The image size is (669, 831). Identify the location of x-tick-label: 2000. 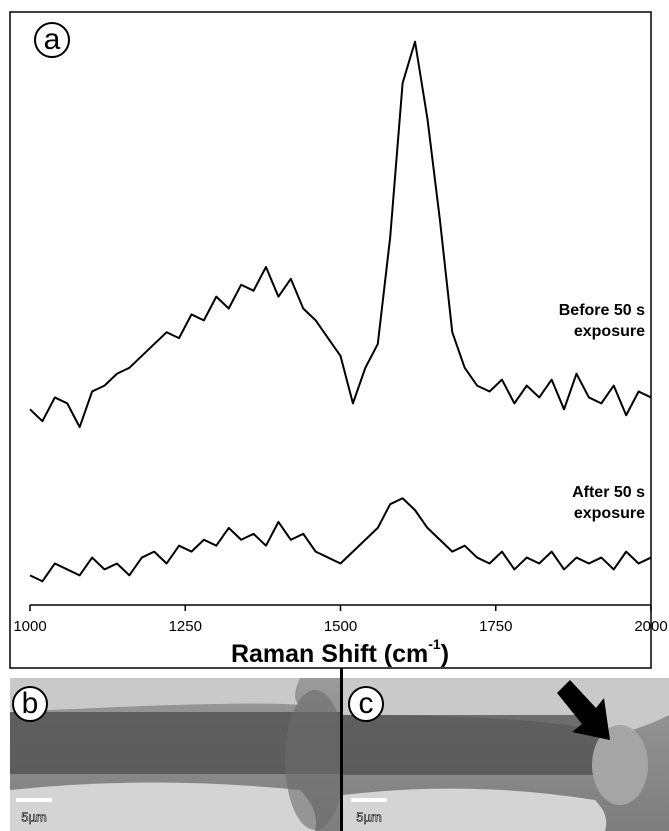
(650, 626).